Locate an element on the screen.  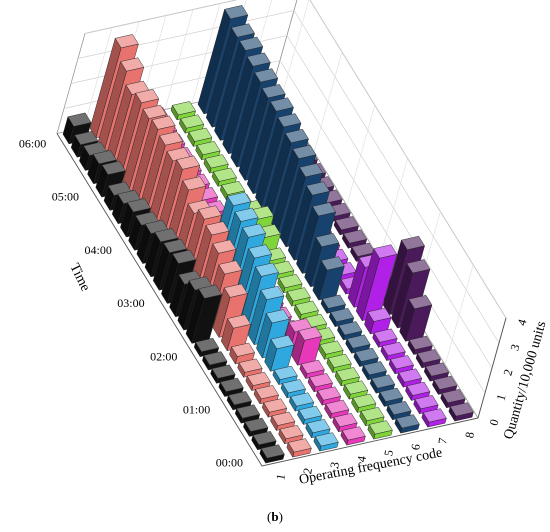
caption-letter: b is located at coordinates (275, 516).